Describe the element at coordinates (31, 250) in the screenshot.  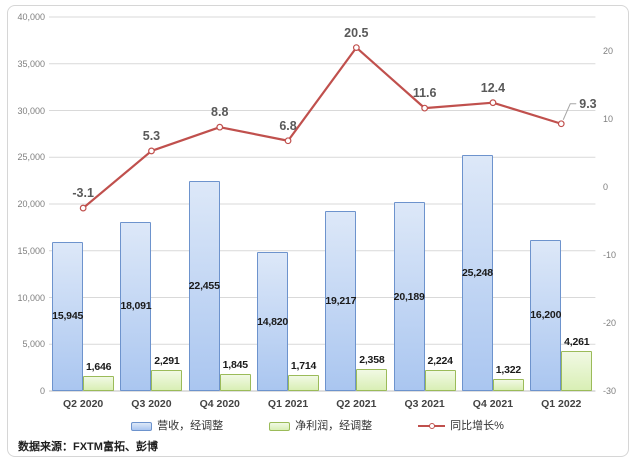
I see `left-axis-tick-label: 15,000` at that location.